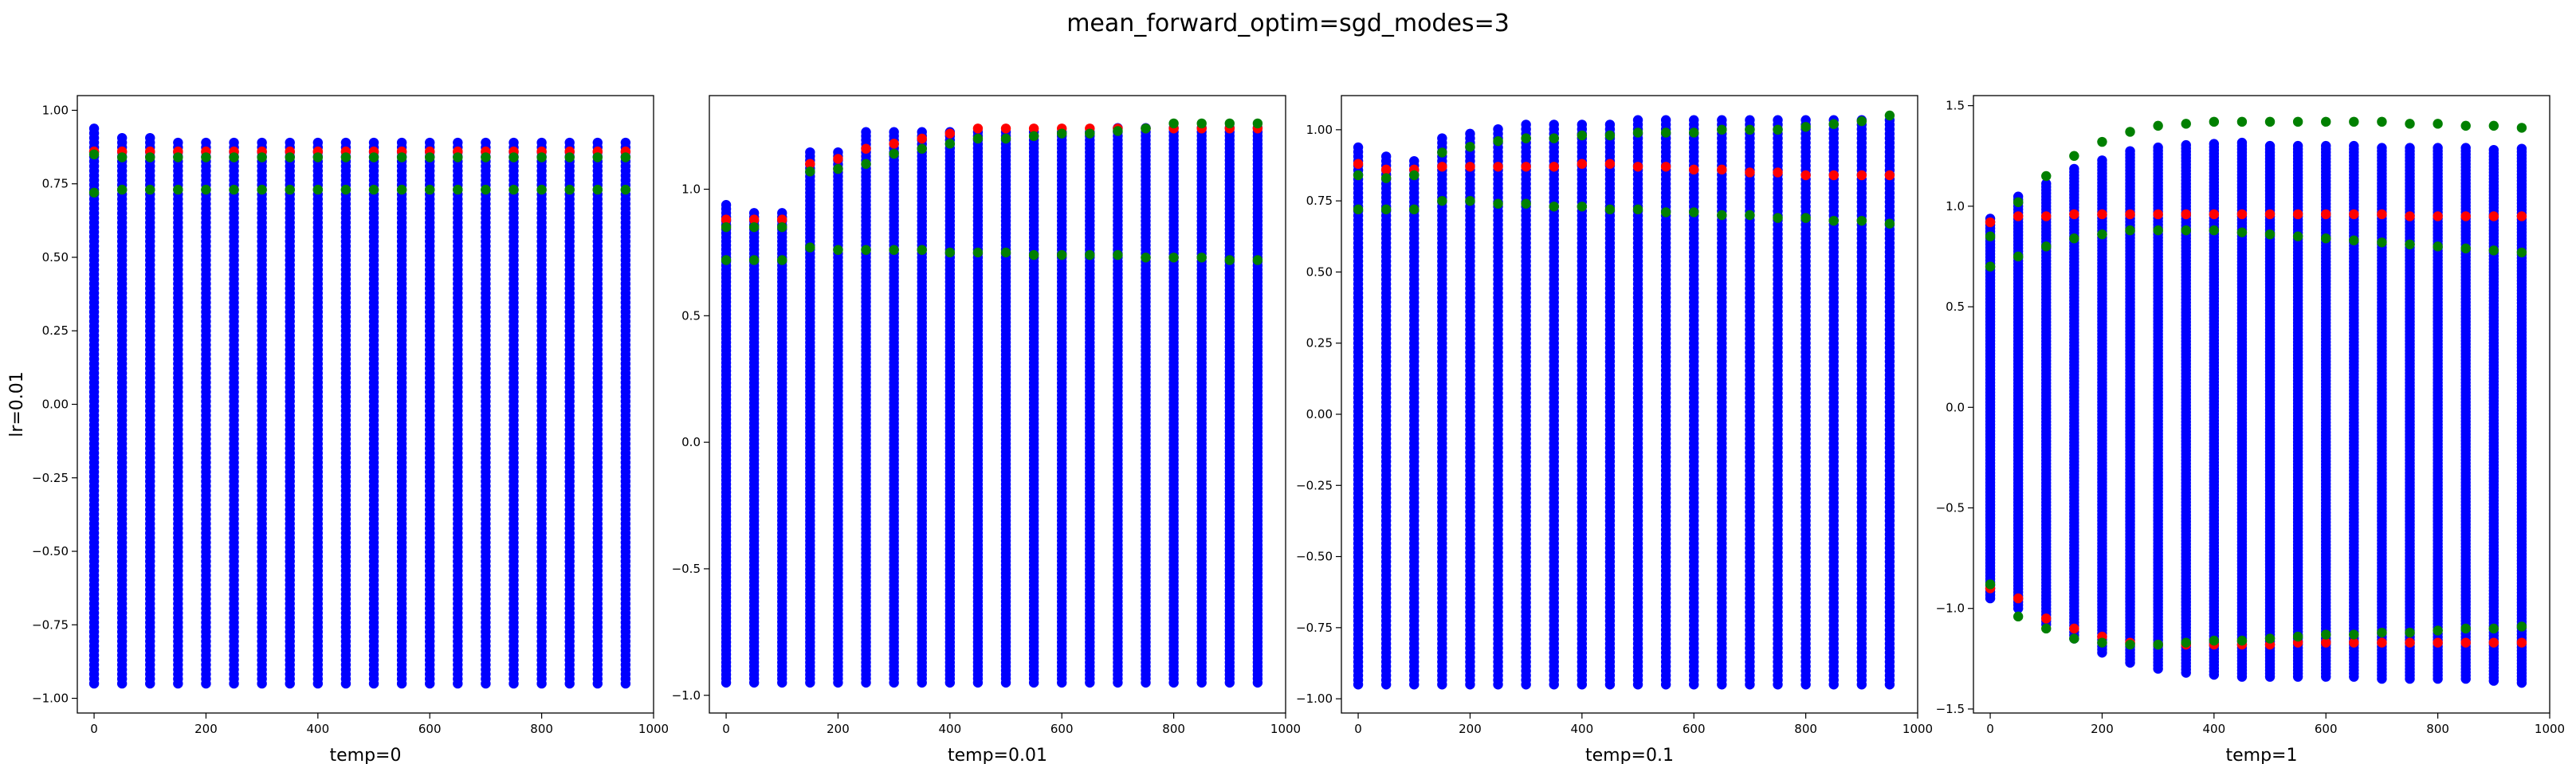  Describe the element at coordinates (55, 330) in the screenshot. I see `y-tick-label: 0.25` at that location.